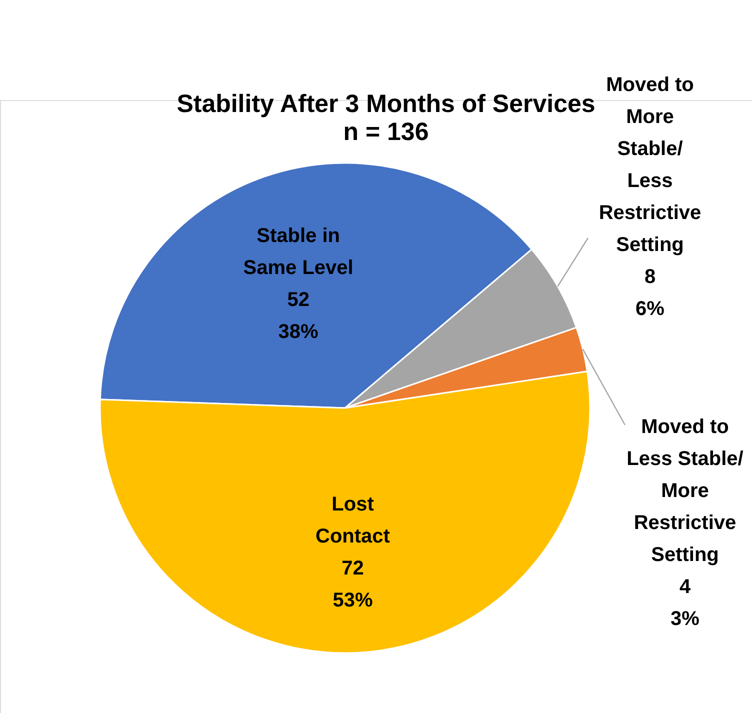 Image resolution: width=752 pixels, height=713 pixels. I want to click on slice-label: Stable in Same Level, so click(298, 251).